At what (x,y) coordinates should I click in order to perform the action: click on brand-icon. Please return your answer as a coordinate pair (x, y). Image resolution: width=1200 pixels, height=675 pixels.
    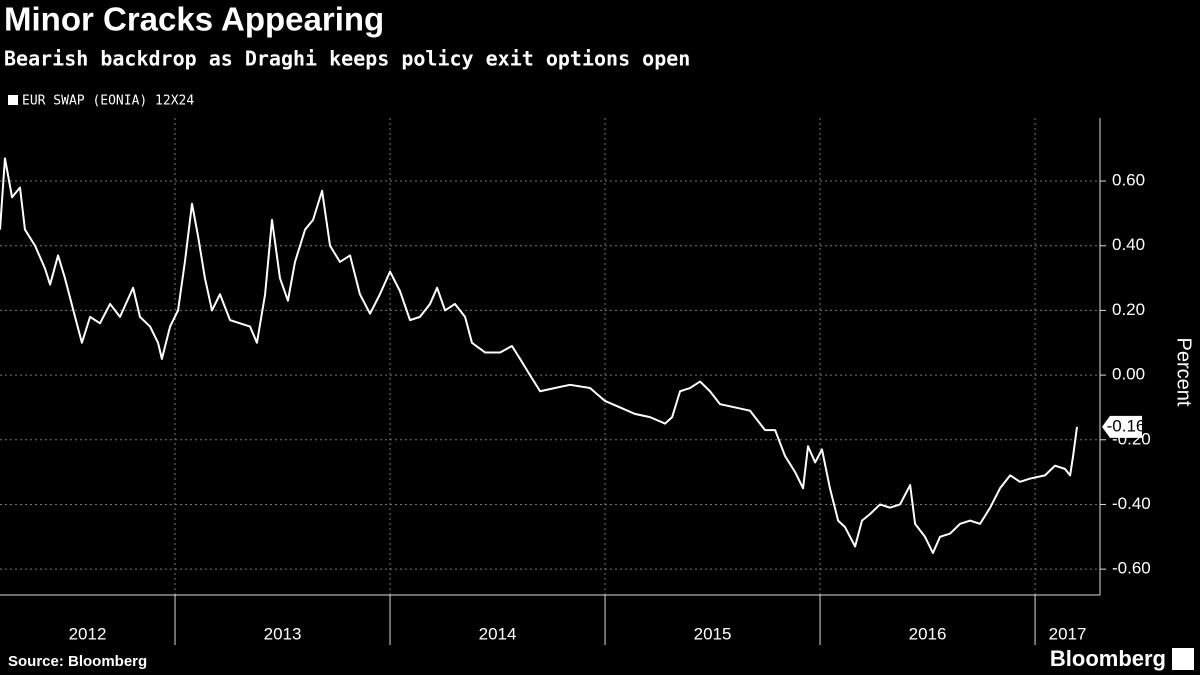
    Looking at the image, I should click on (1183, 659).